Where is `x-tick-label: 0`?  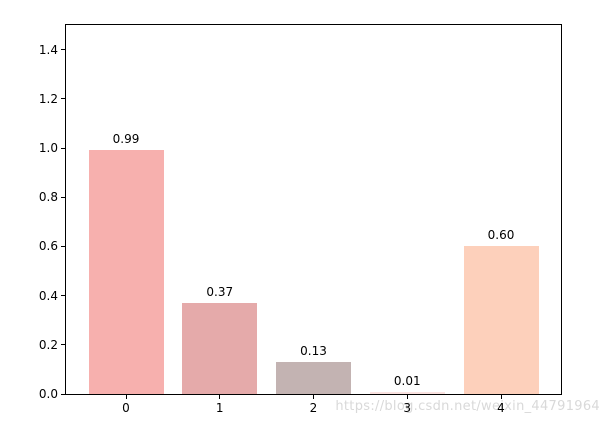
x-tick-label: 0 is located at coordinates (126, 408).